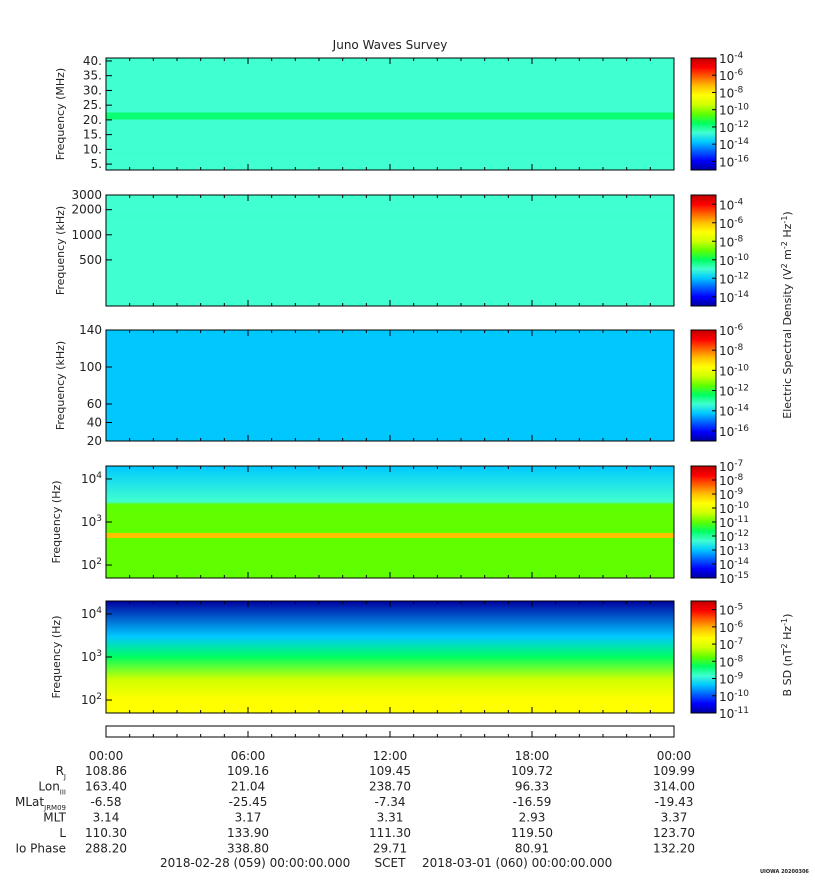  What do you see at coordinates (674, 849) in the screenshot?
I see `ephemeris-value: 132.20` at bounding box center [674, 849].